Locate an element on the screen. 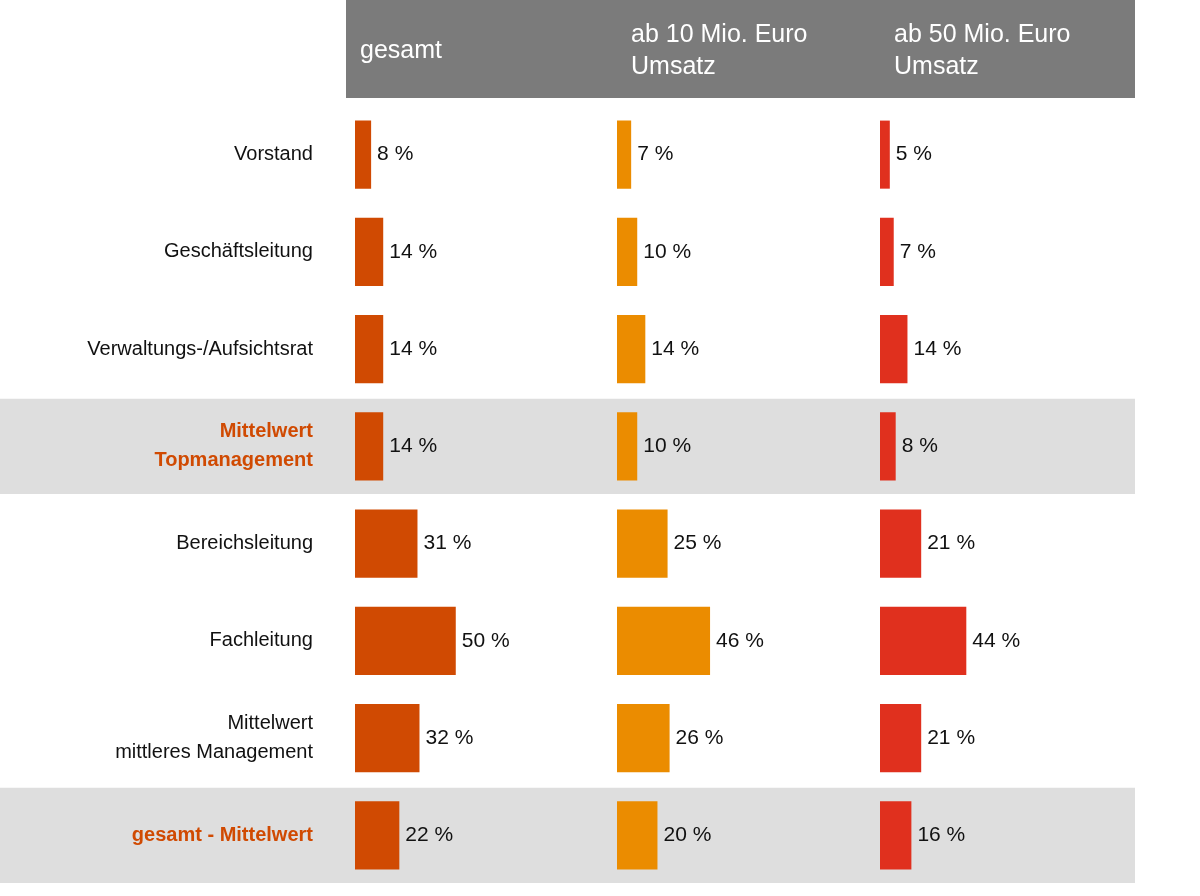 Image resolution: width=1200 pixels, height=896 pixels. y-tick-label: Vorstand is located at coordinates (273, 153).